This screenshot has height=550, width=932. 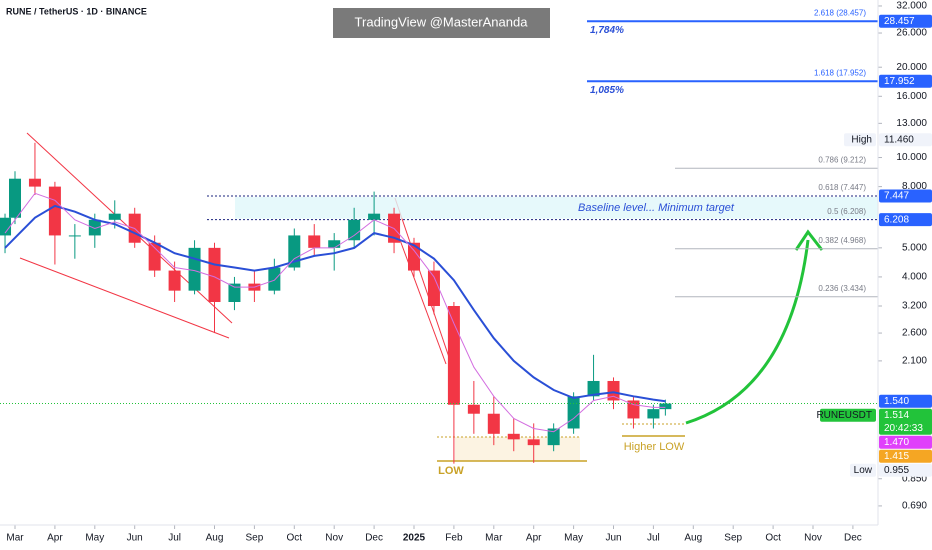 I want to click on fib-label: 0.382 (4.968), so click(x=842, y=240).